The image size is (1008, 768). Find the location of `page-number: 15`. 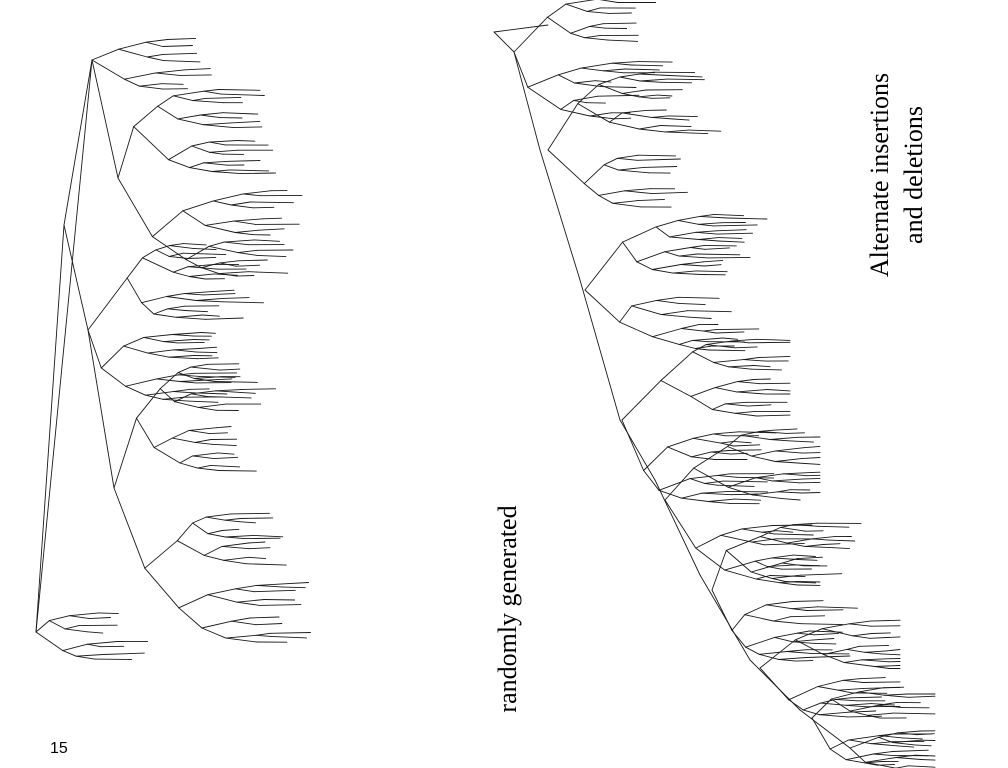

page-number: 15 is located at coordinates (59, 748).